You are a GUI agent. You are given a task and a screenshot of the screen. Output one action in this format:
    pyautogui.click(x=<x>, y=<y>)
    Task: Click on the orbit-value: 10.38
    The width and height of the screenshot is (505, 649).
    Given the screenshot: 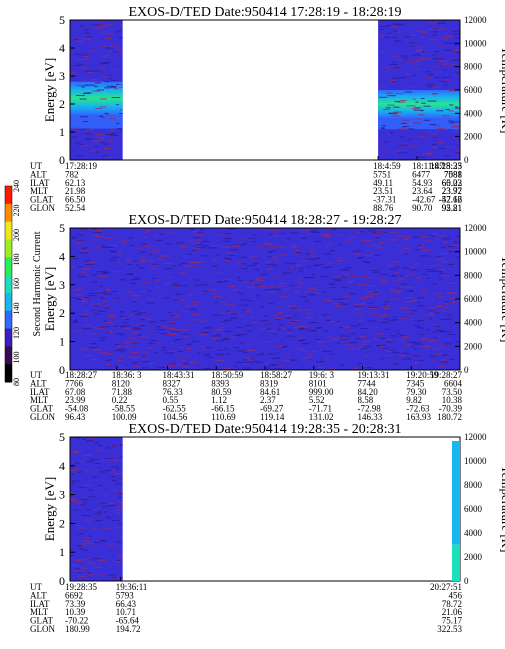 What is the action you would take?
    pyautogui.click(x=452, y=400)
    